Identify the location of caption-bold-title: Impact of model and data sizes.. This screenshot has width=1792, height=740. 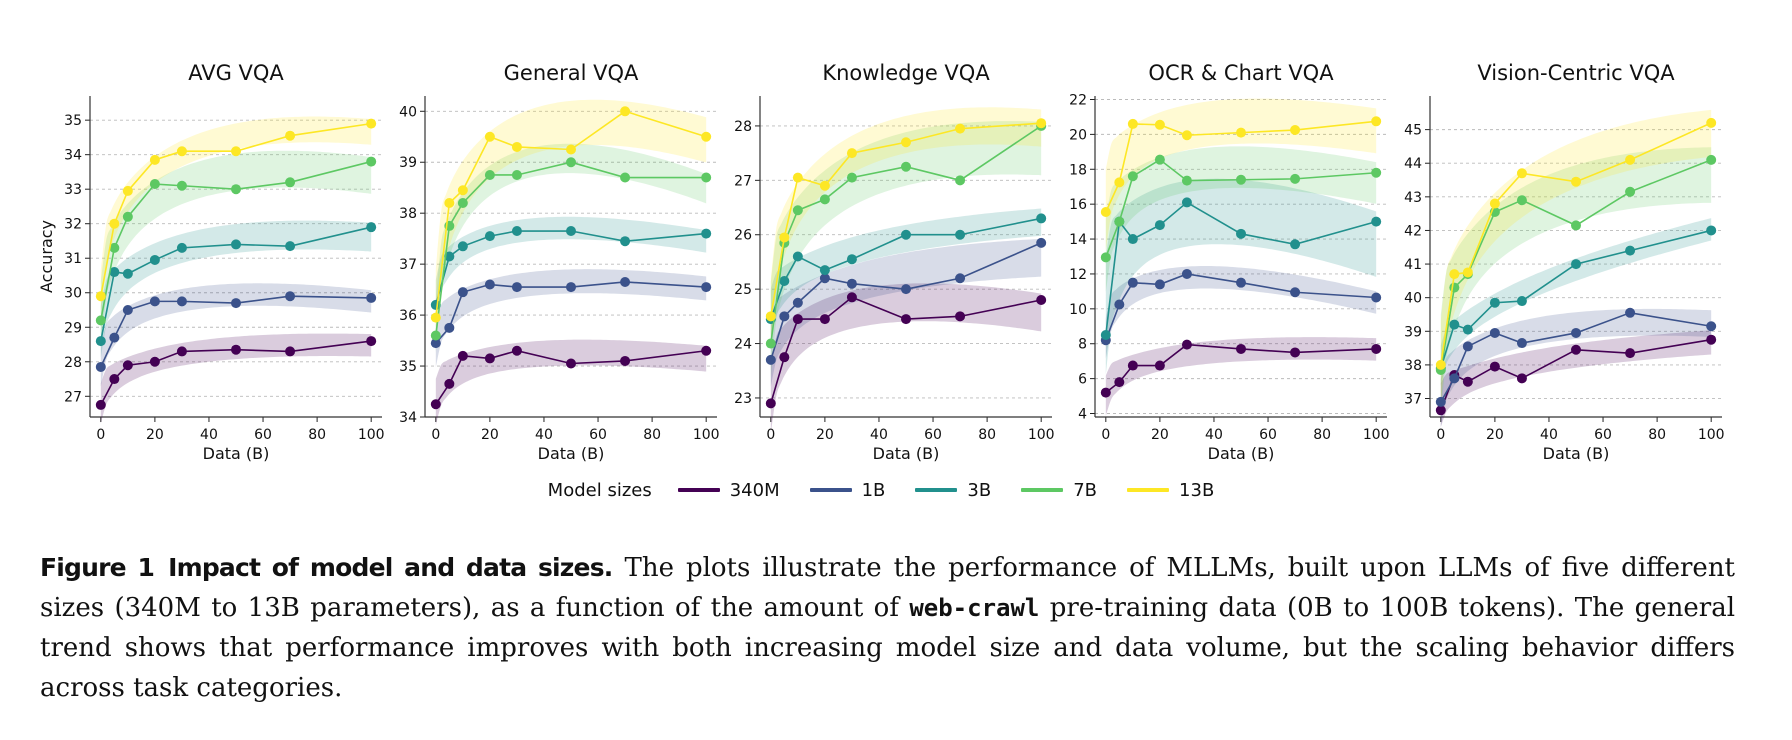
(390, 567).